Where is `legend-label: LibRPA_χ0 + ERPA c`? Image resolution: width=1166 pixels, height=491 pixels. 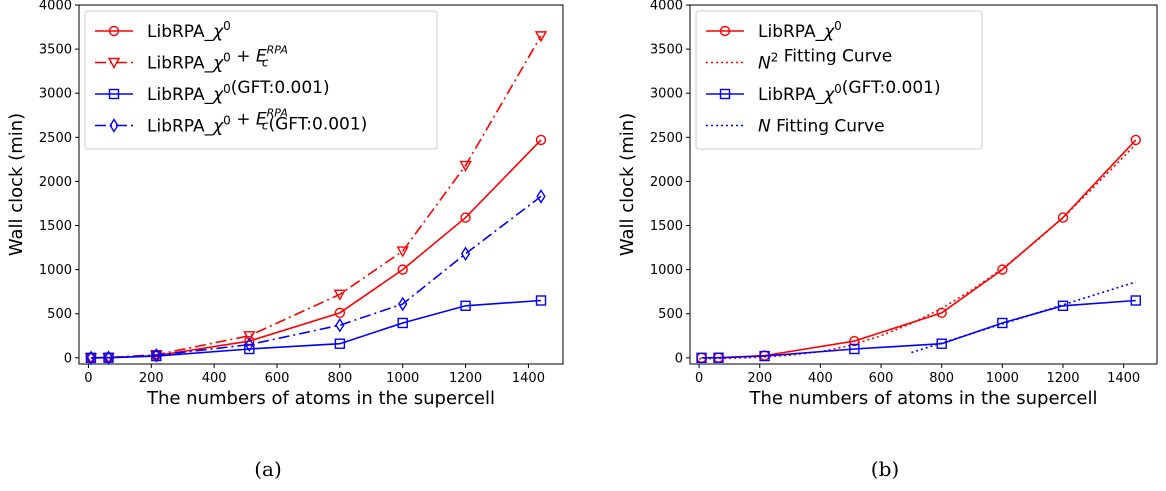
legend-label: LibRPA_χ0 + ERPA c is located at coordinates (217, 59).